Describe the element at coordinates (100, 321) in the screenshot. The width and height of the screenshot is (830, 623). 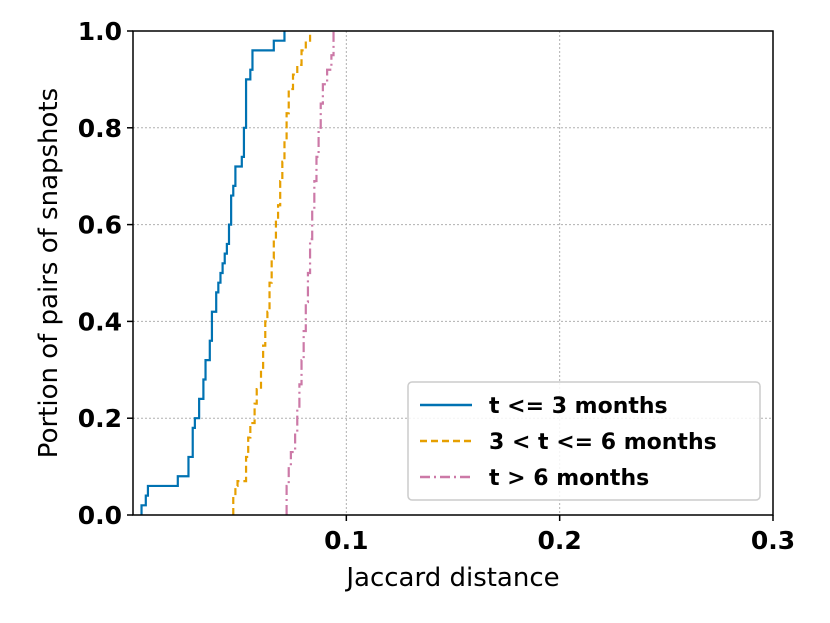
I see `y-tick-label-2: 0.4` at that location.